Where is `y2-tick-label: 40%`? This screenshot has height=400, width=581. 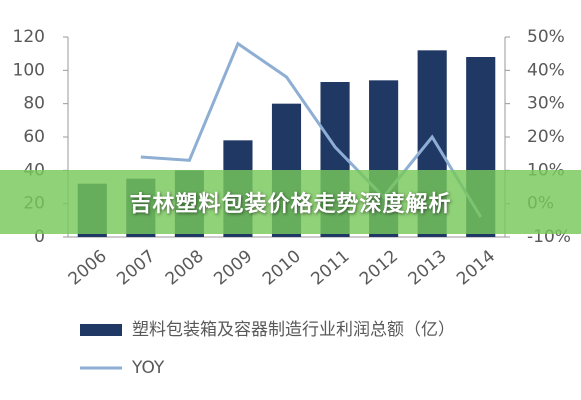 y2-tick-label: 40% is located at coordinates (546, 70).